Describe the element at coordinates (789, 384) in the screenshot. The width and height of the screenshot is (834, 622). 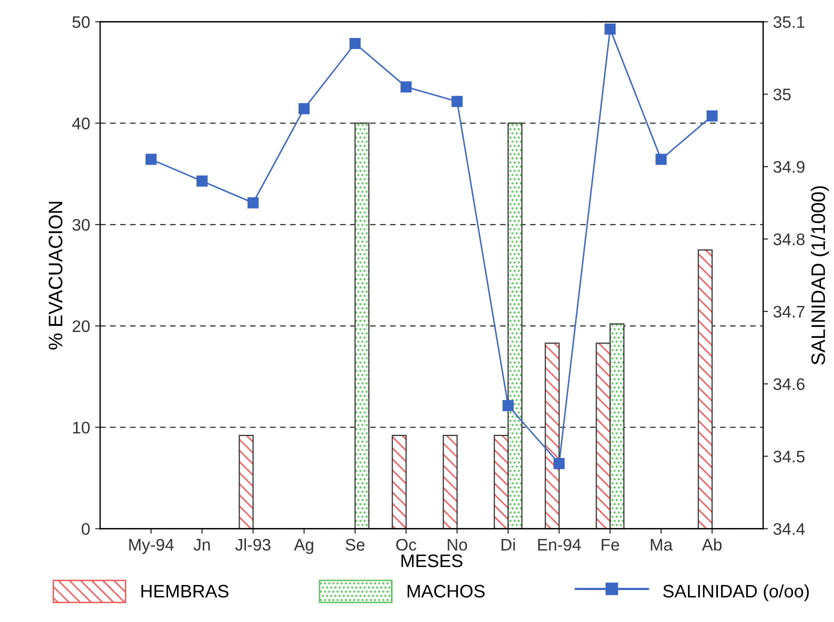
I see `y2-tick-label: 34.6` at that location.